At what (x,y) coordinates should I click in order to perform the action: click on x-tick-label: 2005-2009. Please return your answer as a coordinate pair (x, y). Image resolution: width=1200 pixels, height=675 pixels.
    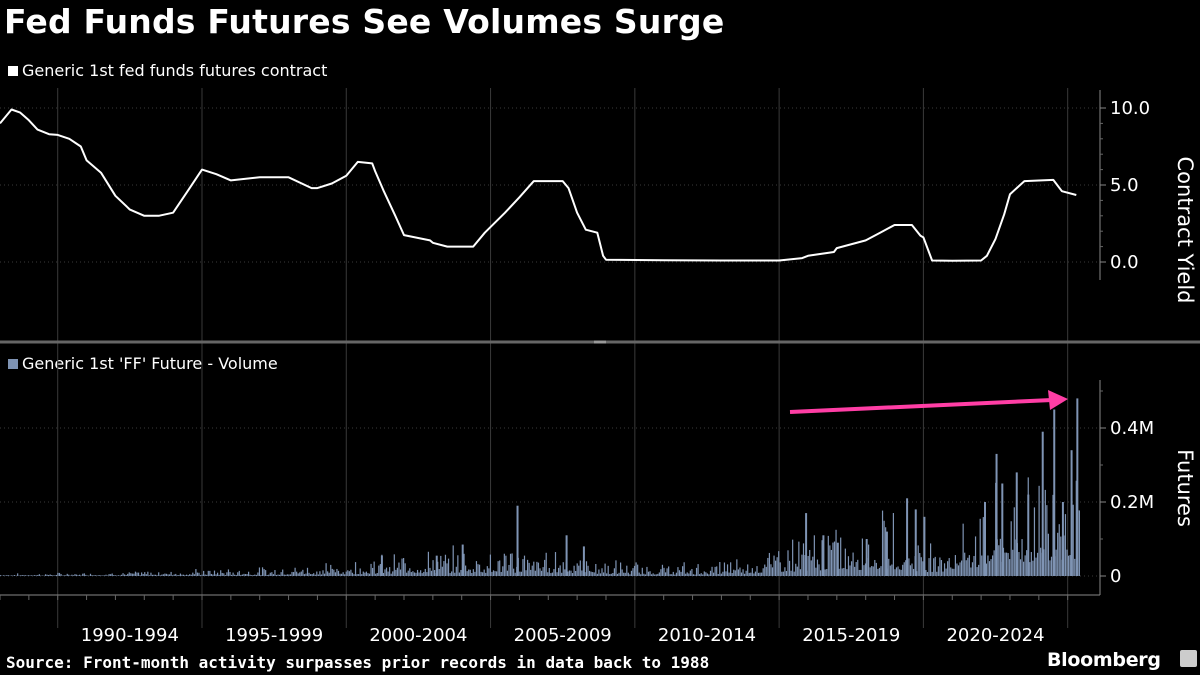
    Looking at the image, I should click on (563, 635).